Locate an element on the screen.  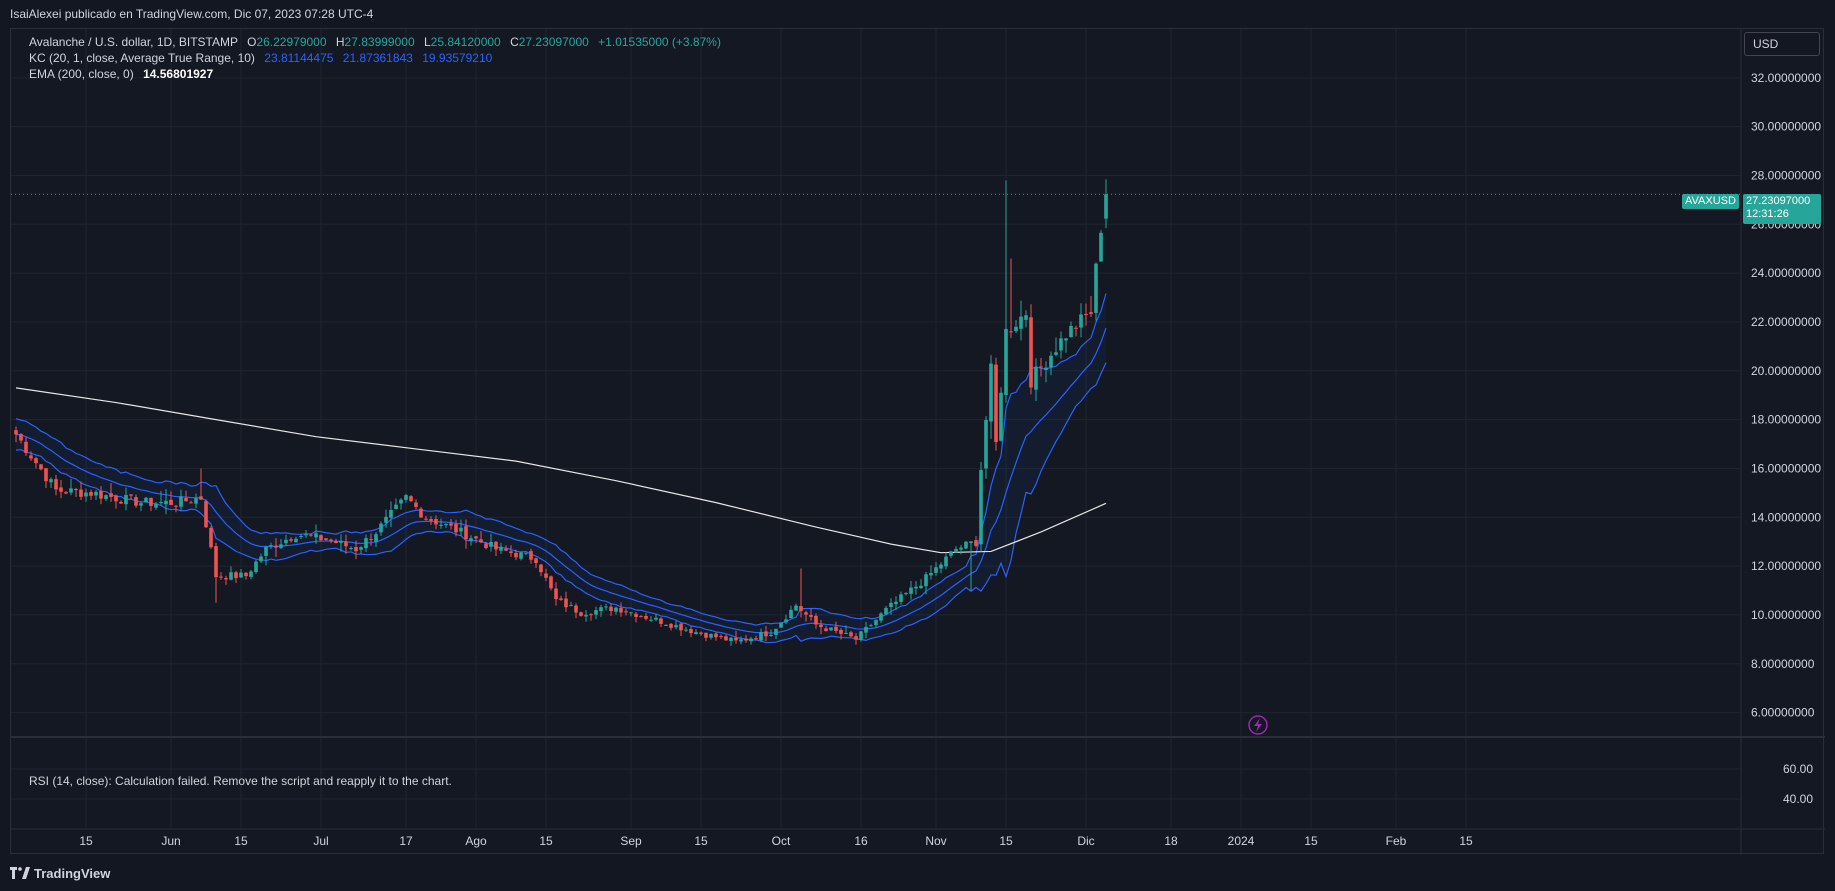
legend-ema-row: EMA (200, close, 0) 14.56801927 is located at coordinates (121, 74).